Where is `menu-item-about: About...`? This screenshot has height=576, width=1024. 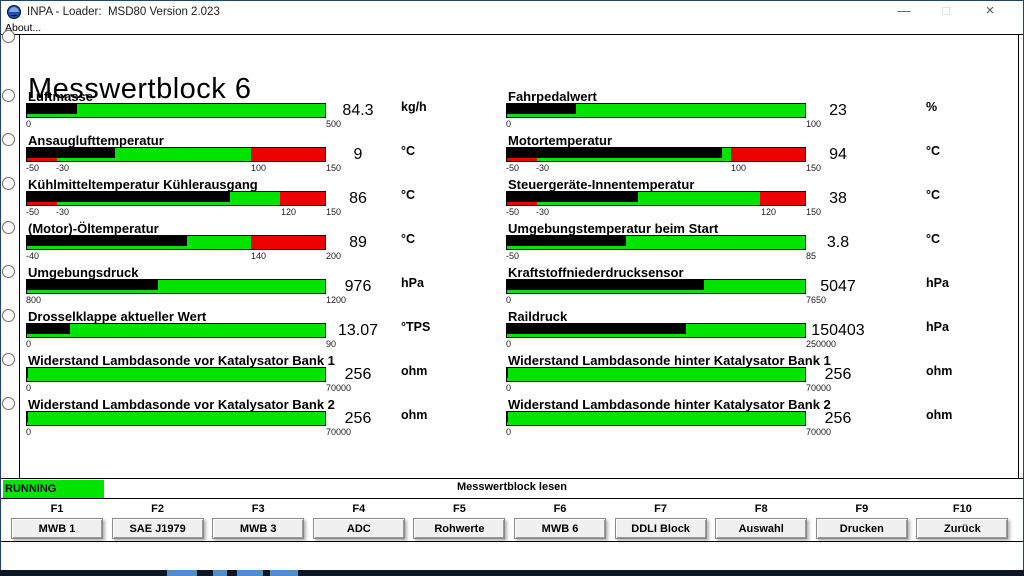
menu-item-about: About... is located at coordinates (23, 28).